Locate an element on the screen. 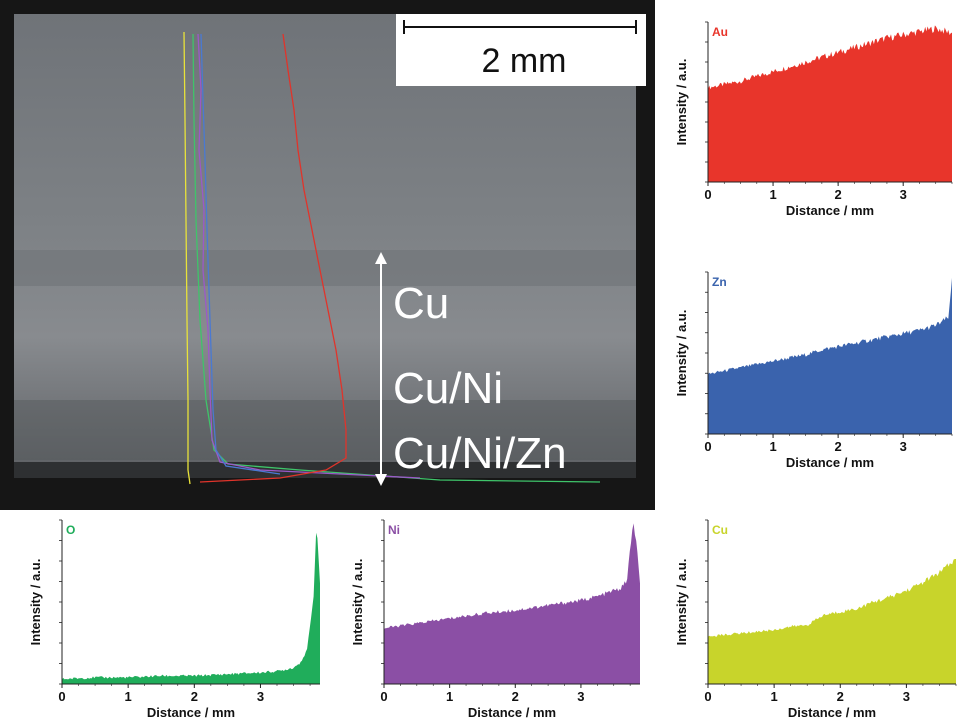 The image size is (957, 722). layer-label-cu: Cu is located at coordinates (421, 303).